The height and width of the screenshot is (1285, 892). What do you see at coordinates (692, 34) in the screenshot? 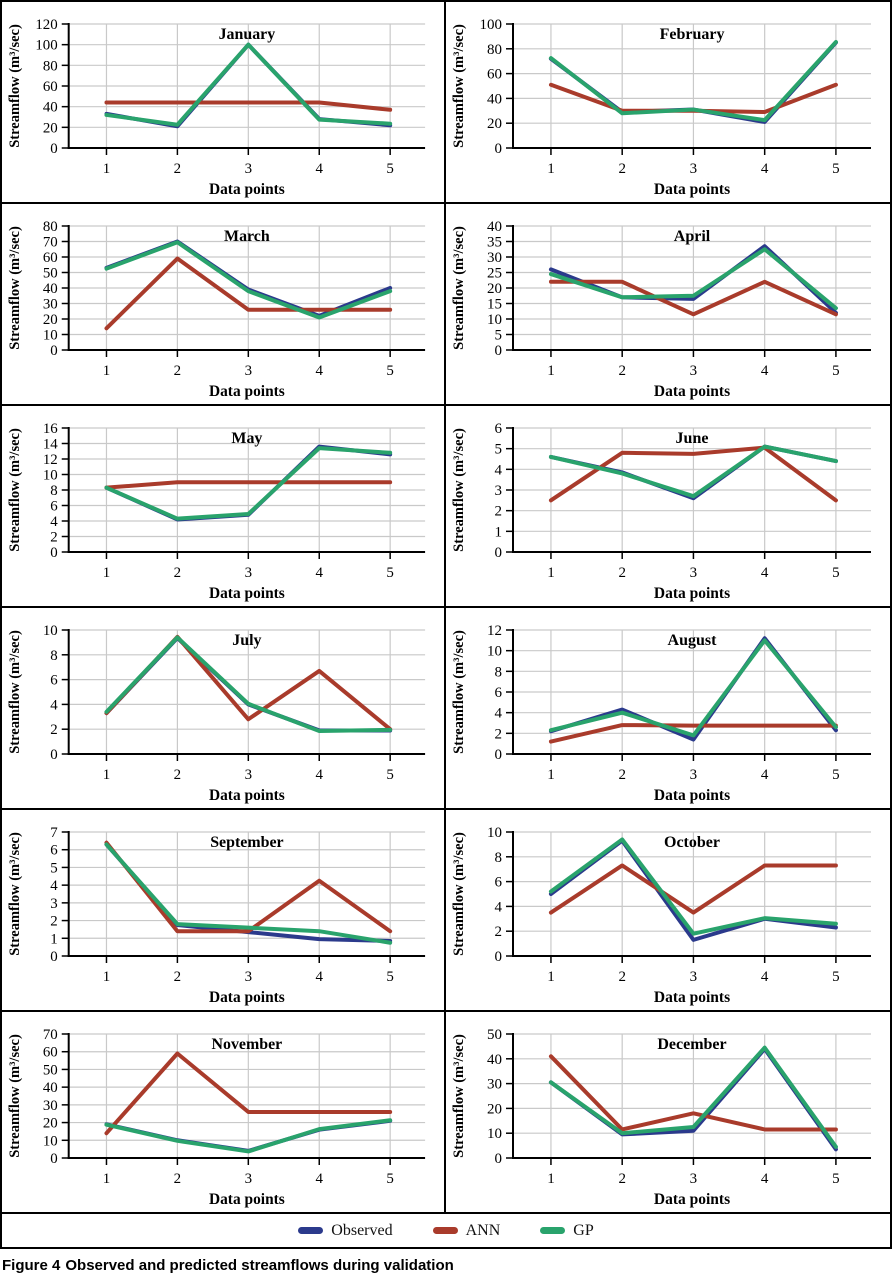
I see `chart-title: February` at bounding box center [692, 34].